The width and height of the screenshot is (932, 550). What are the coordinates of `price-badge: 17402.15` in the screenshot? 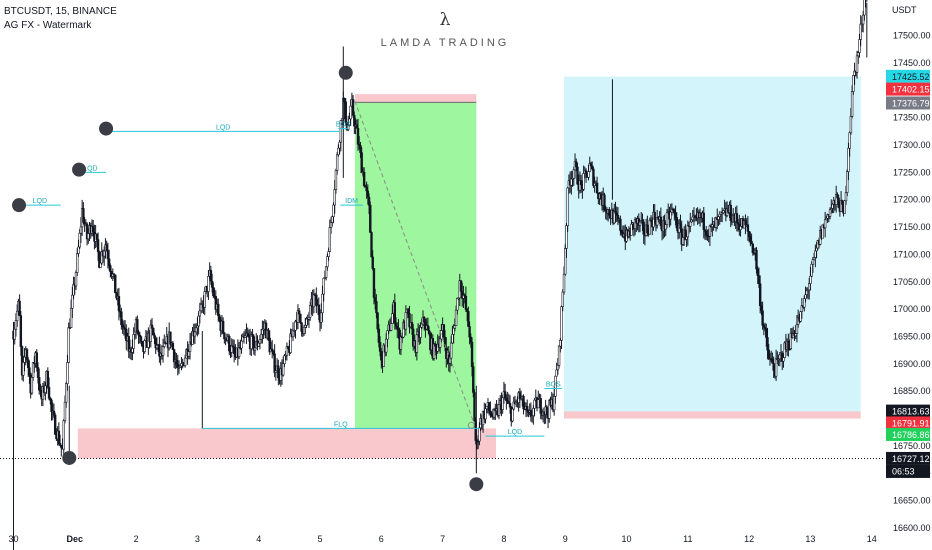 It's located at (908, 89).